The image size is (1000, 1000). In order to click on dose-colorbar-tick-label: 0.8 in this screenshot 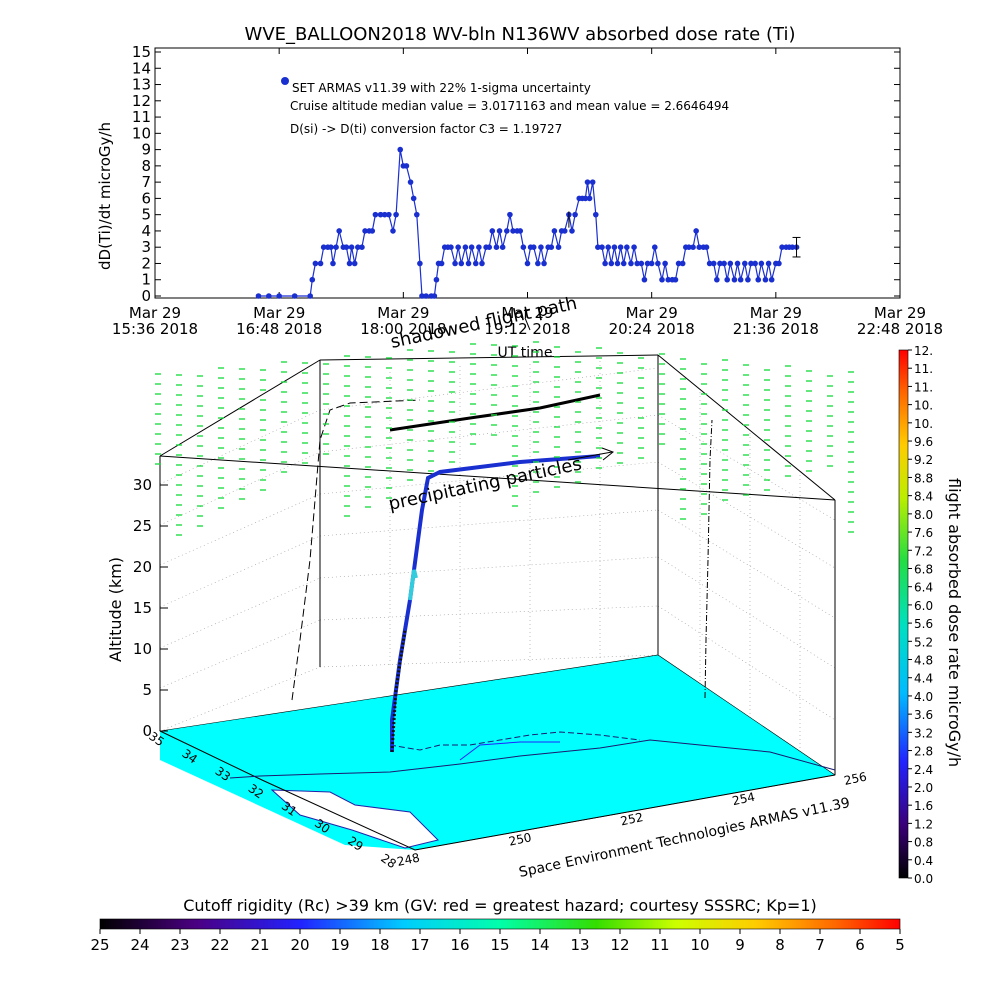, I will do `click(923, 843)`.